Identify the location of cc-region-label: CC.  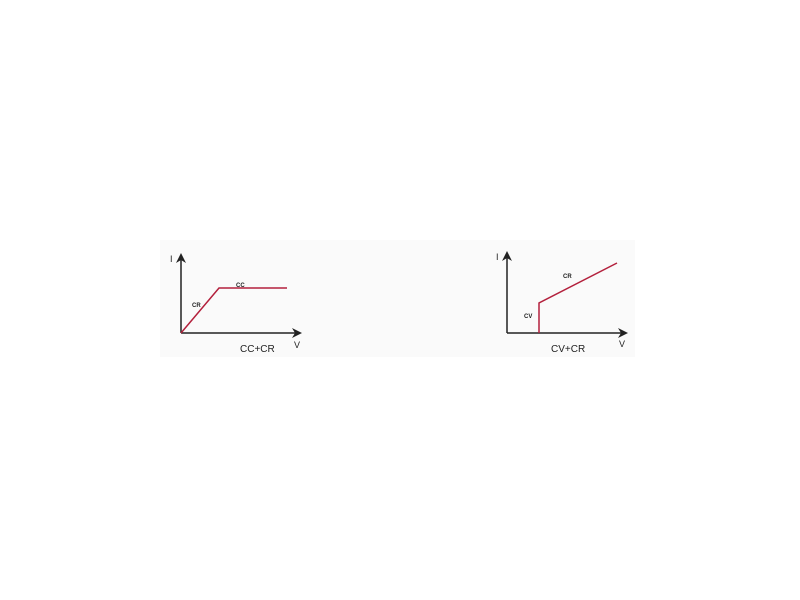
(240, 286).